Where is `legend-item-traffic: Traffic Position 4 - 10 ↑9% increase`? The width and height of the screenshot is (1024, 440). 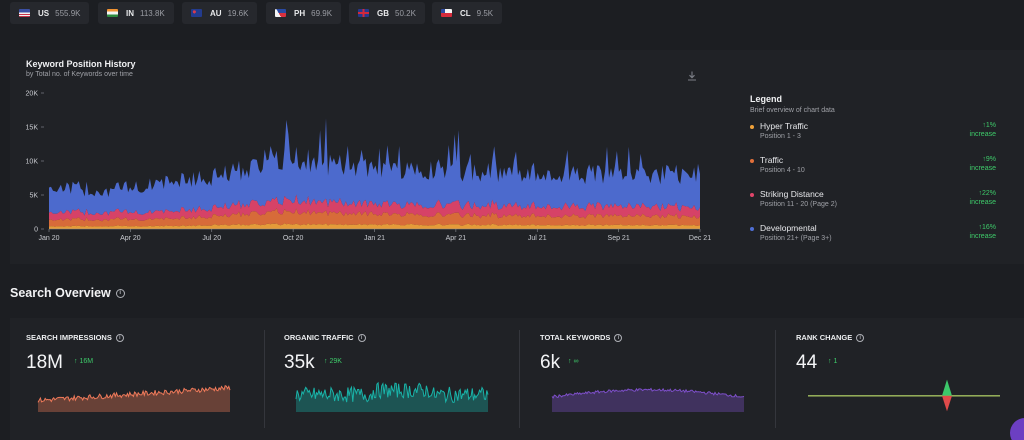
legend-item-traffic: Traffic Position 4 - 10 ↑9% increase is located at coordinates (876, 168).